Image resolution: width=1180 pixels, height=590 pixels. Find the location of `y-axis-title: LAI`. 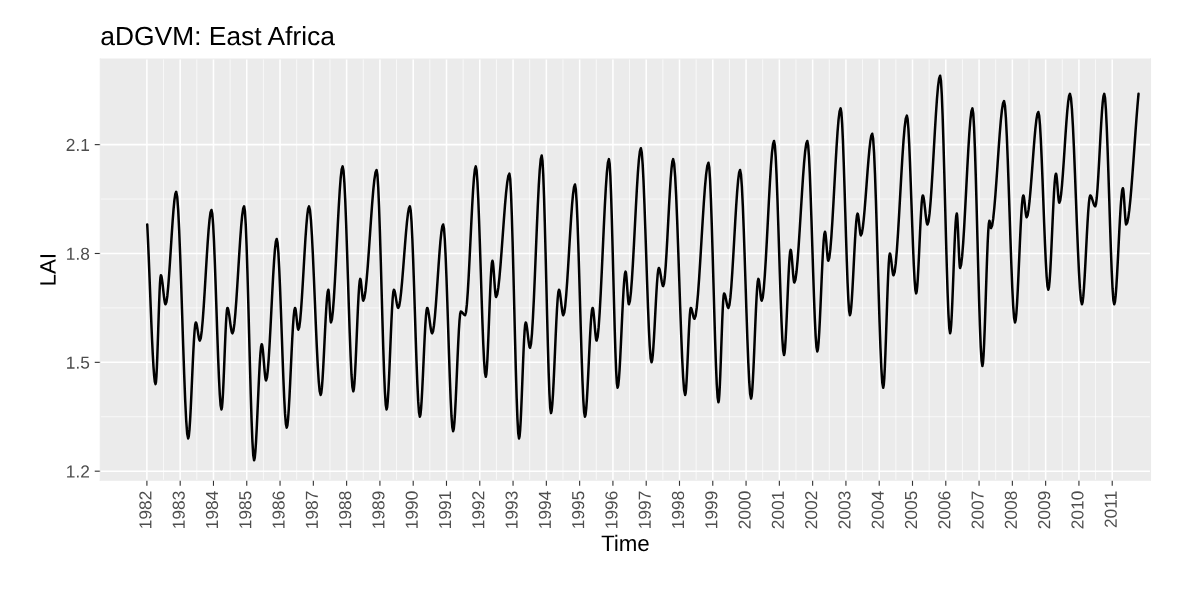

y-axis-title: LAI is located at coordinates (48, 270).